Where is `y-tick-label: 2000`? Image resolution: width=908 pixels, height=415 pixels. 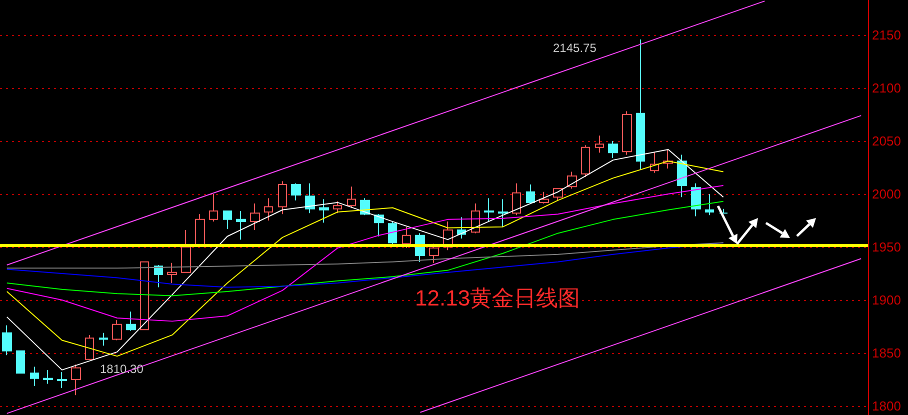
y-tick-label: 2000 is located at coordinates (886, 194).